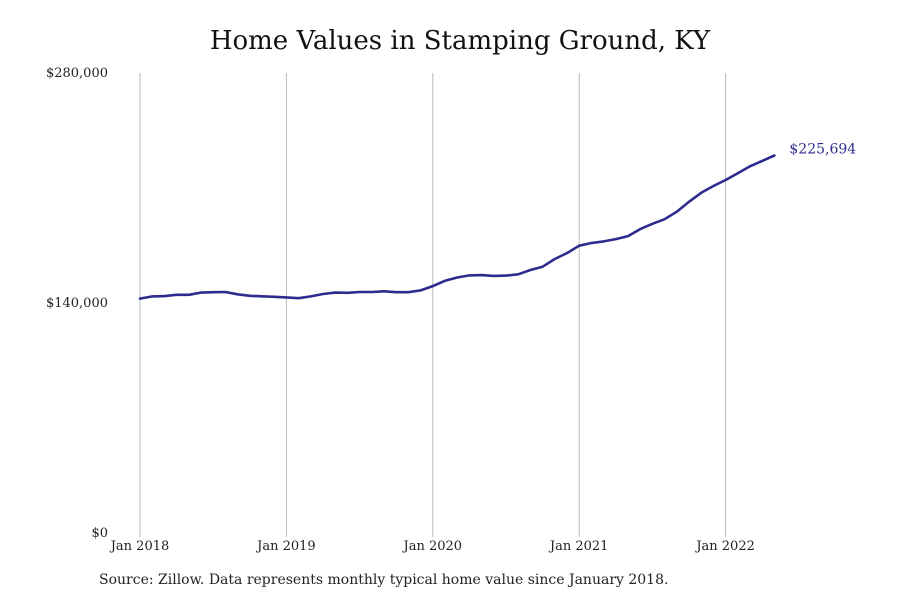 This screenshot has height=600, width=900. Describe the element at coordinates (724, 546) in the screenshot. I see `x-tick-label: Jan 2022` at that location.